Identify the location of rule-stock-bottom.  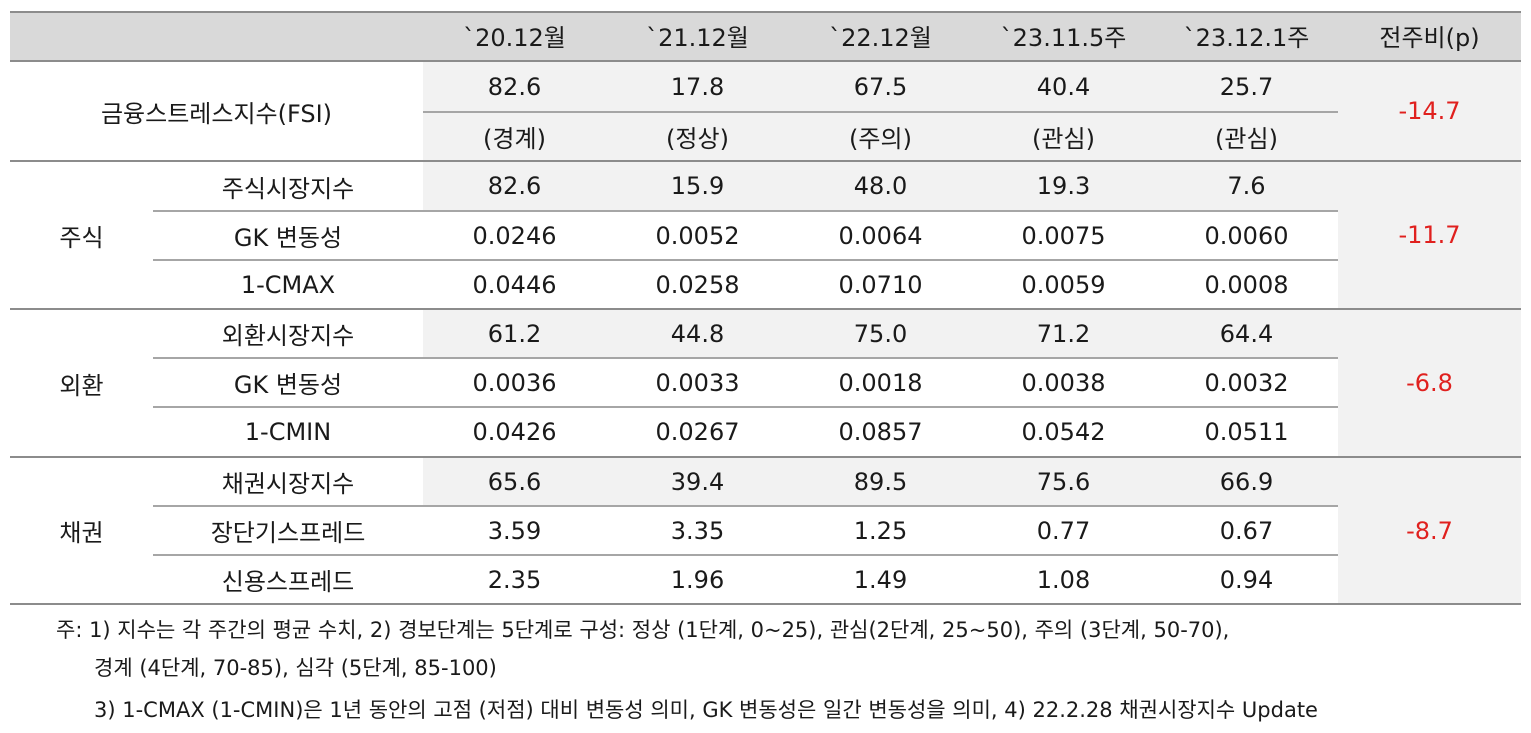
(765, 309).